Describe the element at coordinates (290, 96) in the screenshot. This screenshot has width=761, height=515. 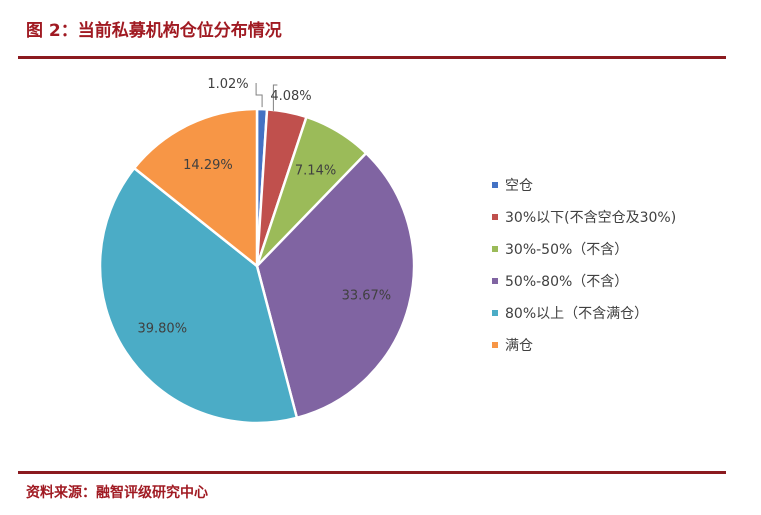
I see `slice-value-label: 4.08%` at that location.